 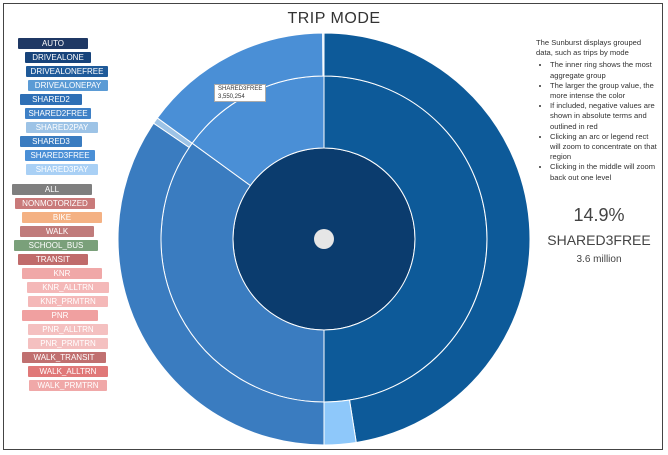 What do you see at coordinates (52, 189) in the screenshot?
I see `legend-item-all: ALL` at bounding box center [52, 189].